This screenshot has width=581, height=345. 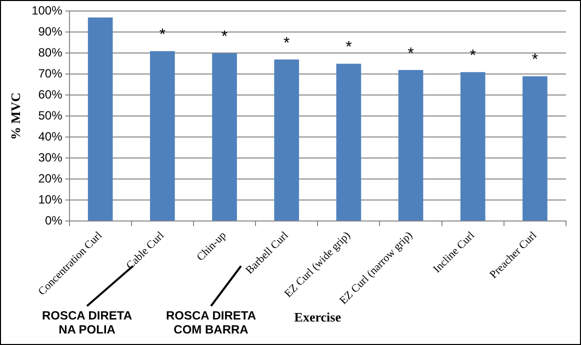 What do you see at coordinates (50, 73) in the screenshot?
I see `y-tick-label: 70%` at bounding box center [50, 73].